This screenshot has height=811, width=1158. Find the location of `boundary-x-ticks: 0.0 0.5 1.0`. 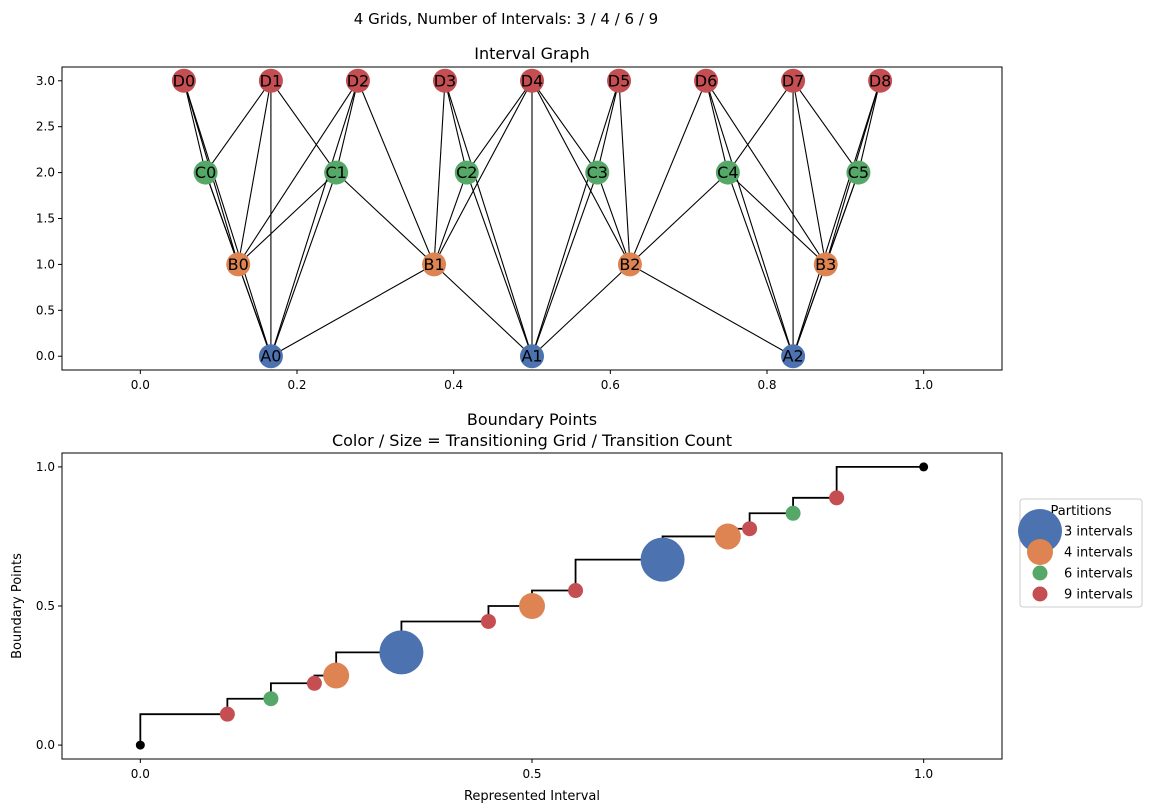

boundary-x-ticks: 0.0 0.5 1.0 is located at coordinates (532, 770).